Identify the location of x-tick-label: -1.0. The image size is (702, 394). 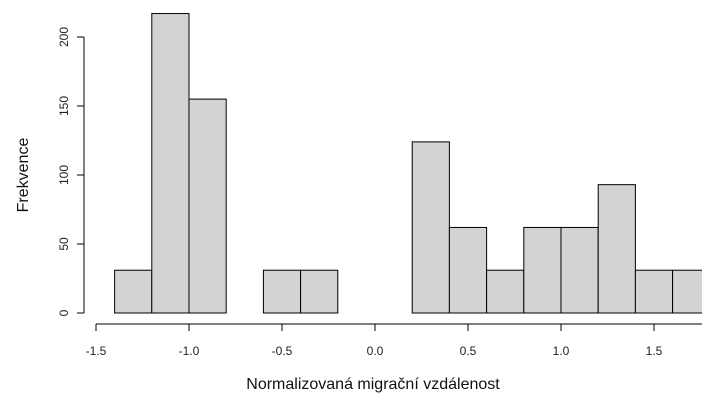
(189, 351).